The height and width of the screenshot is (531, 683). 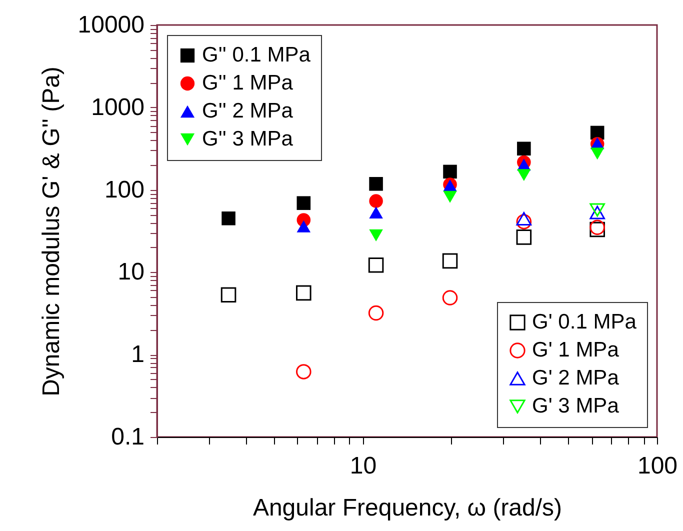 I want to click on legend-label: G'' 2 MPa, so click(x=248, y=111).